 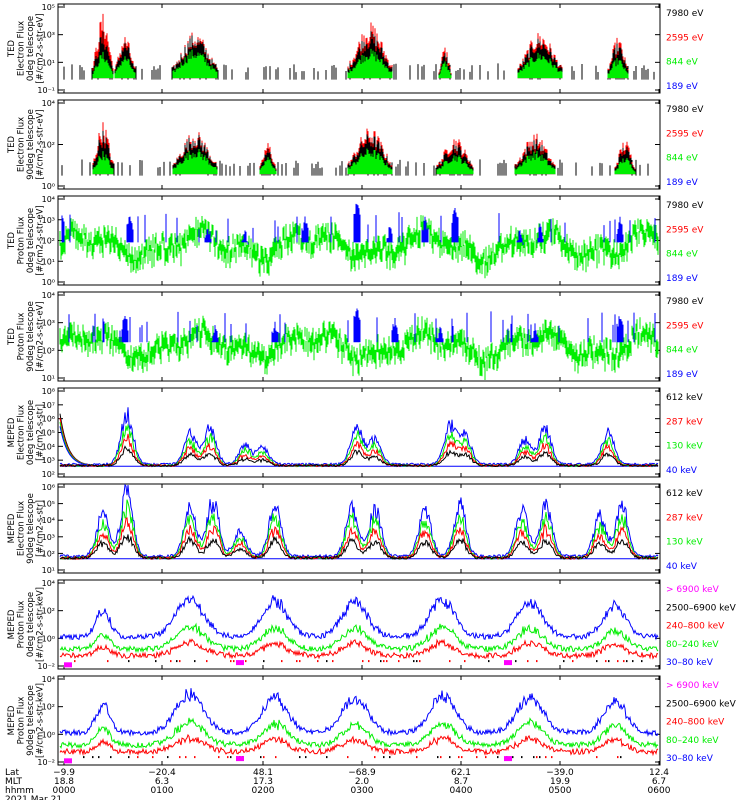 I want to click on x-axis-row-label: hhmm, so click(x=19, y=791).